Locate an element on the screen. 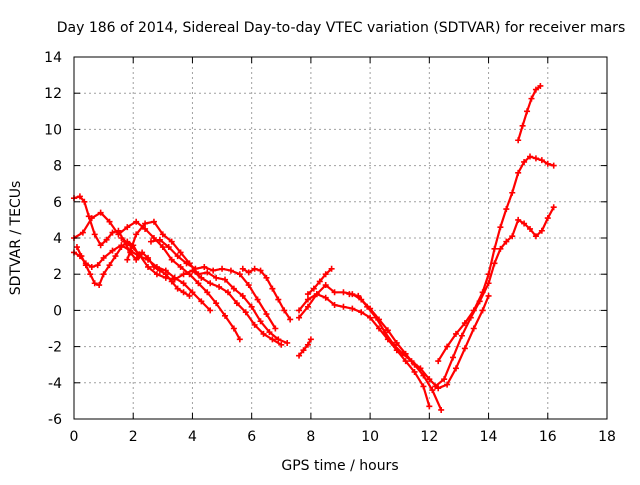 The width and height of the screenshot is (640, 485). x-tick-label: 4 is located at coordinates (192, 437).